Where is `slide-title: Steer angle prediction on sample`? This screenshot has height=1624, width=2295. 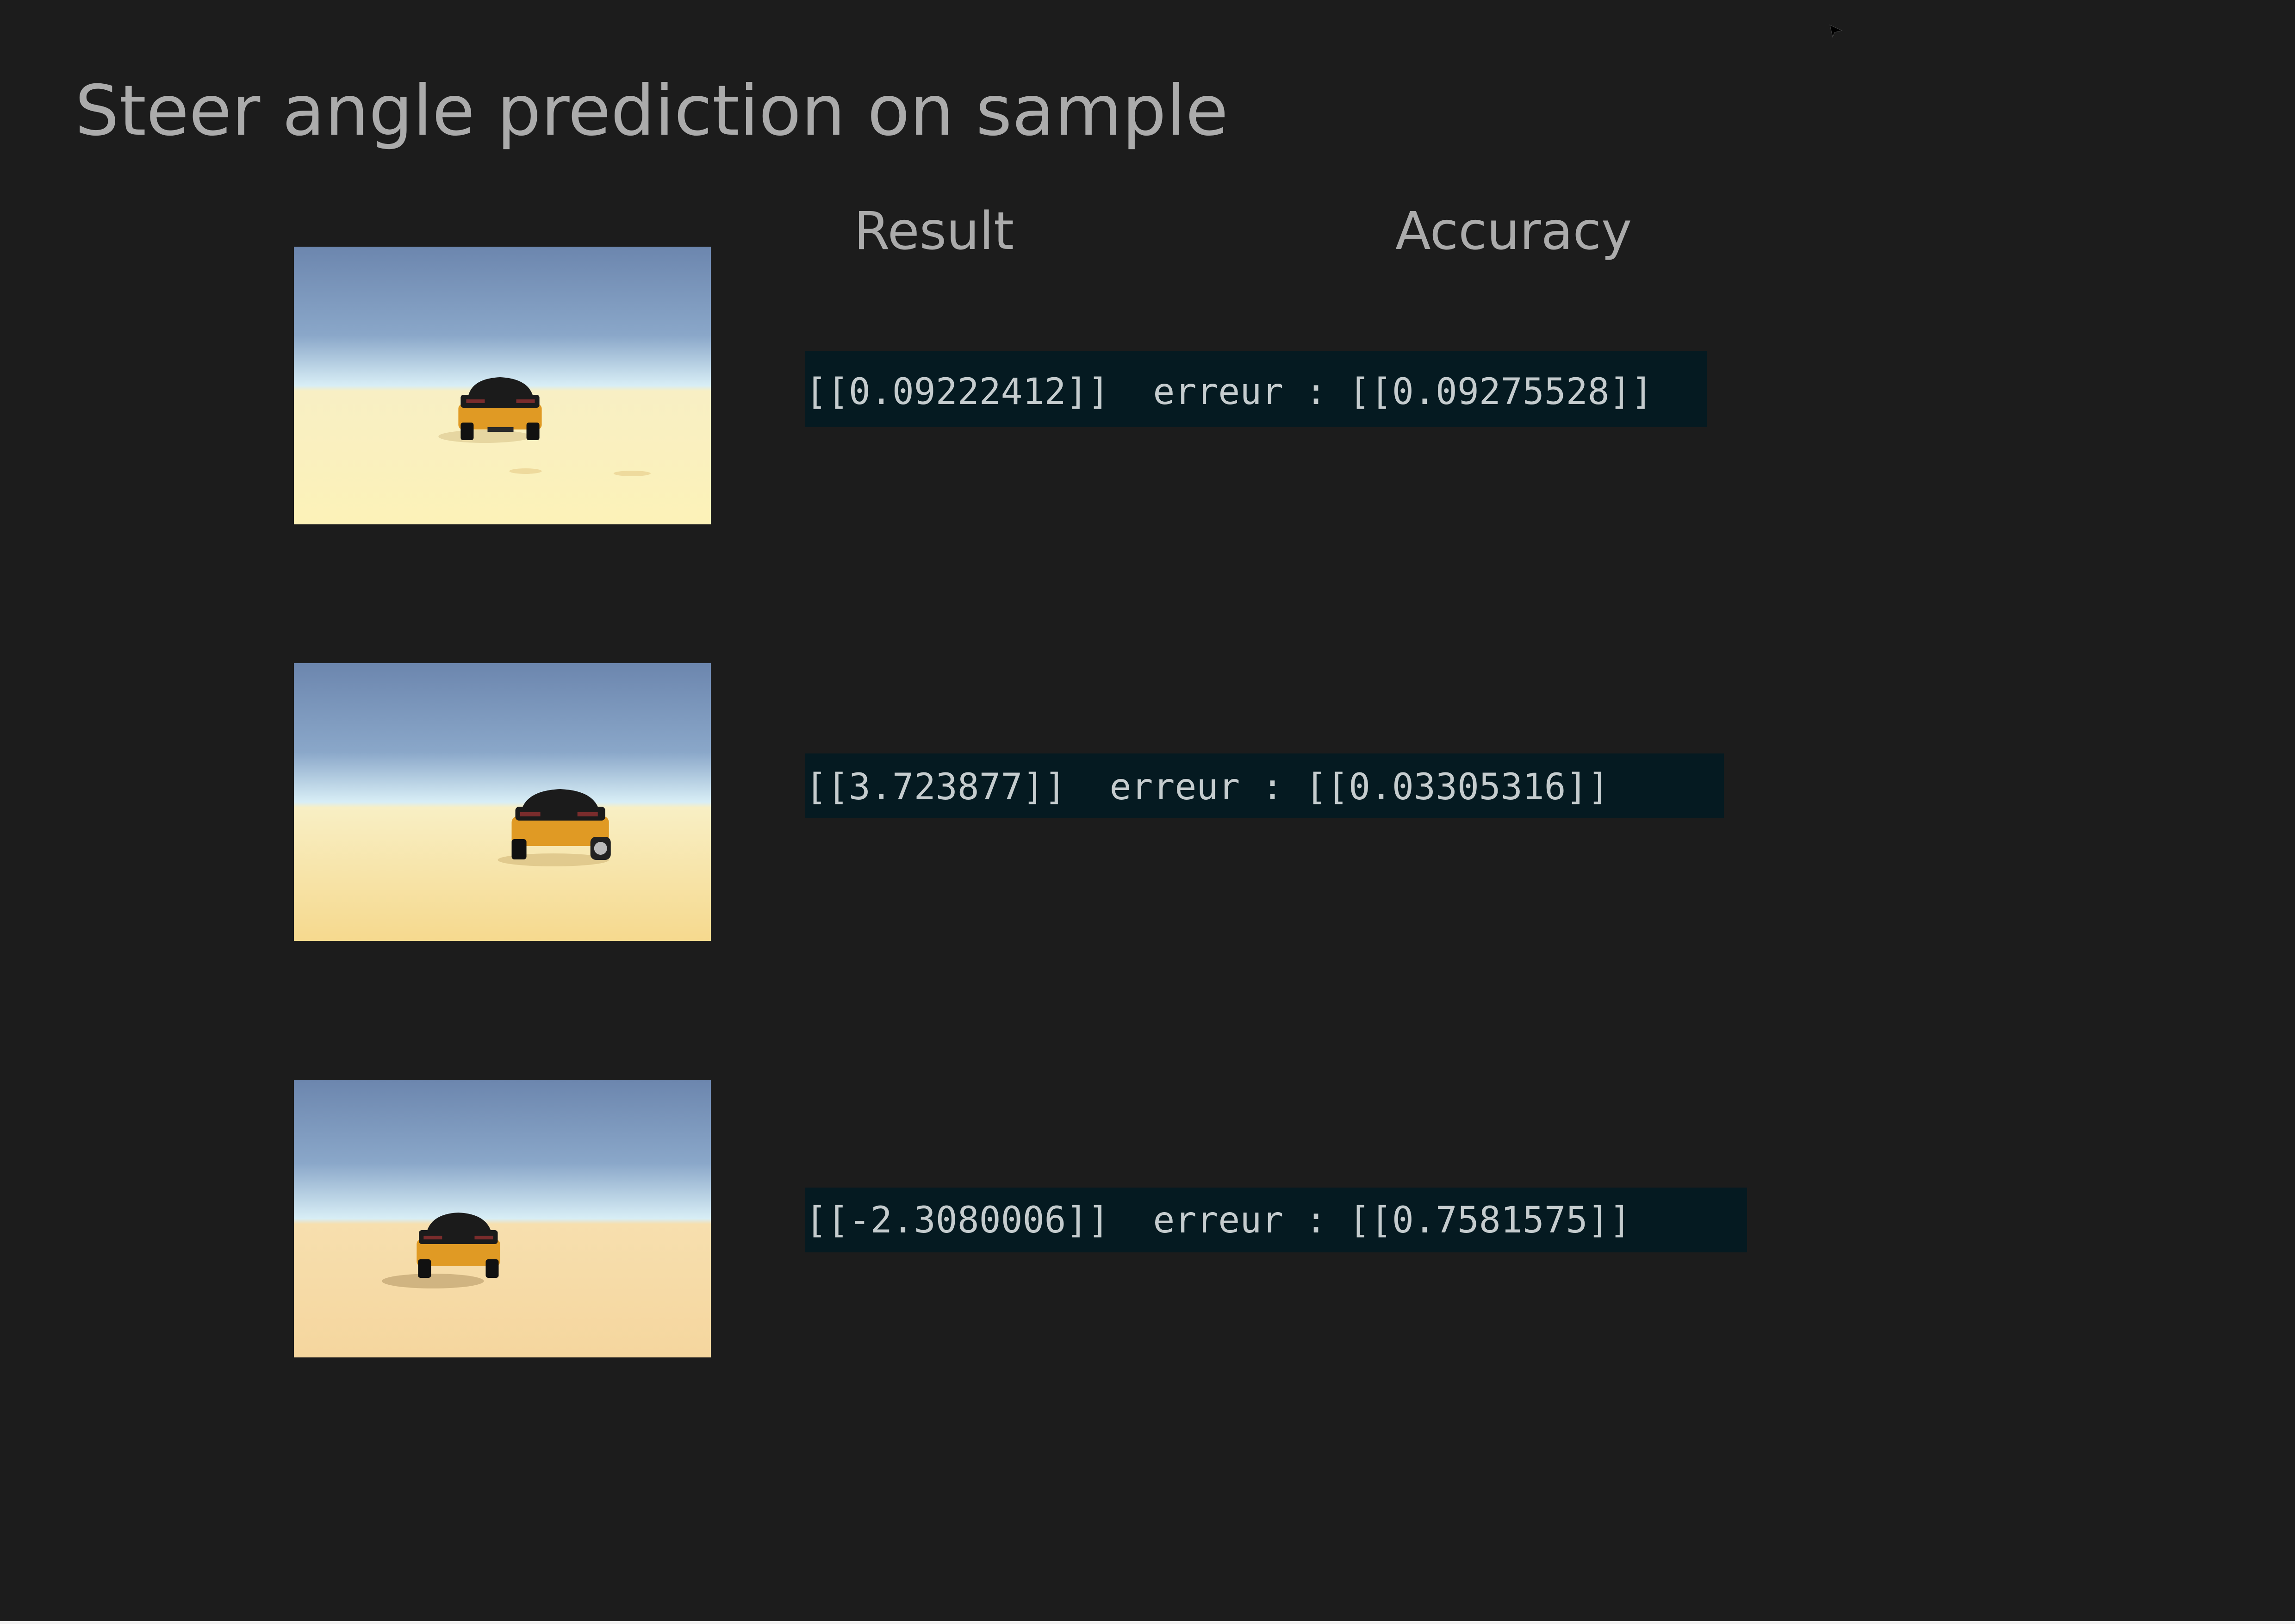
slide-title: Steer angle prediction on sample is located at coordinates (651, 111).